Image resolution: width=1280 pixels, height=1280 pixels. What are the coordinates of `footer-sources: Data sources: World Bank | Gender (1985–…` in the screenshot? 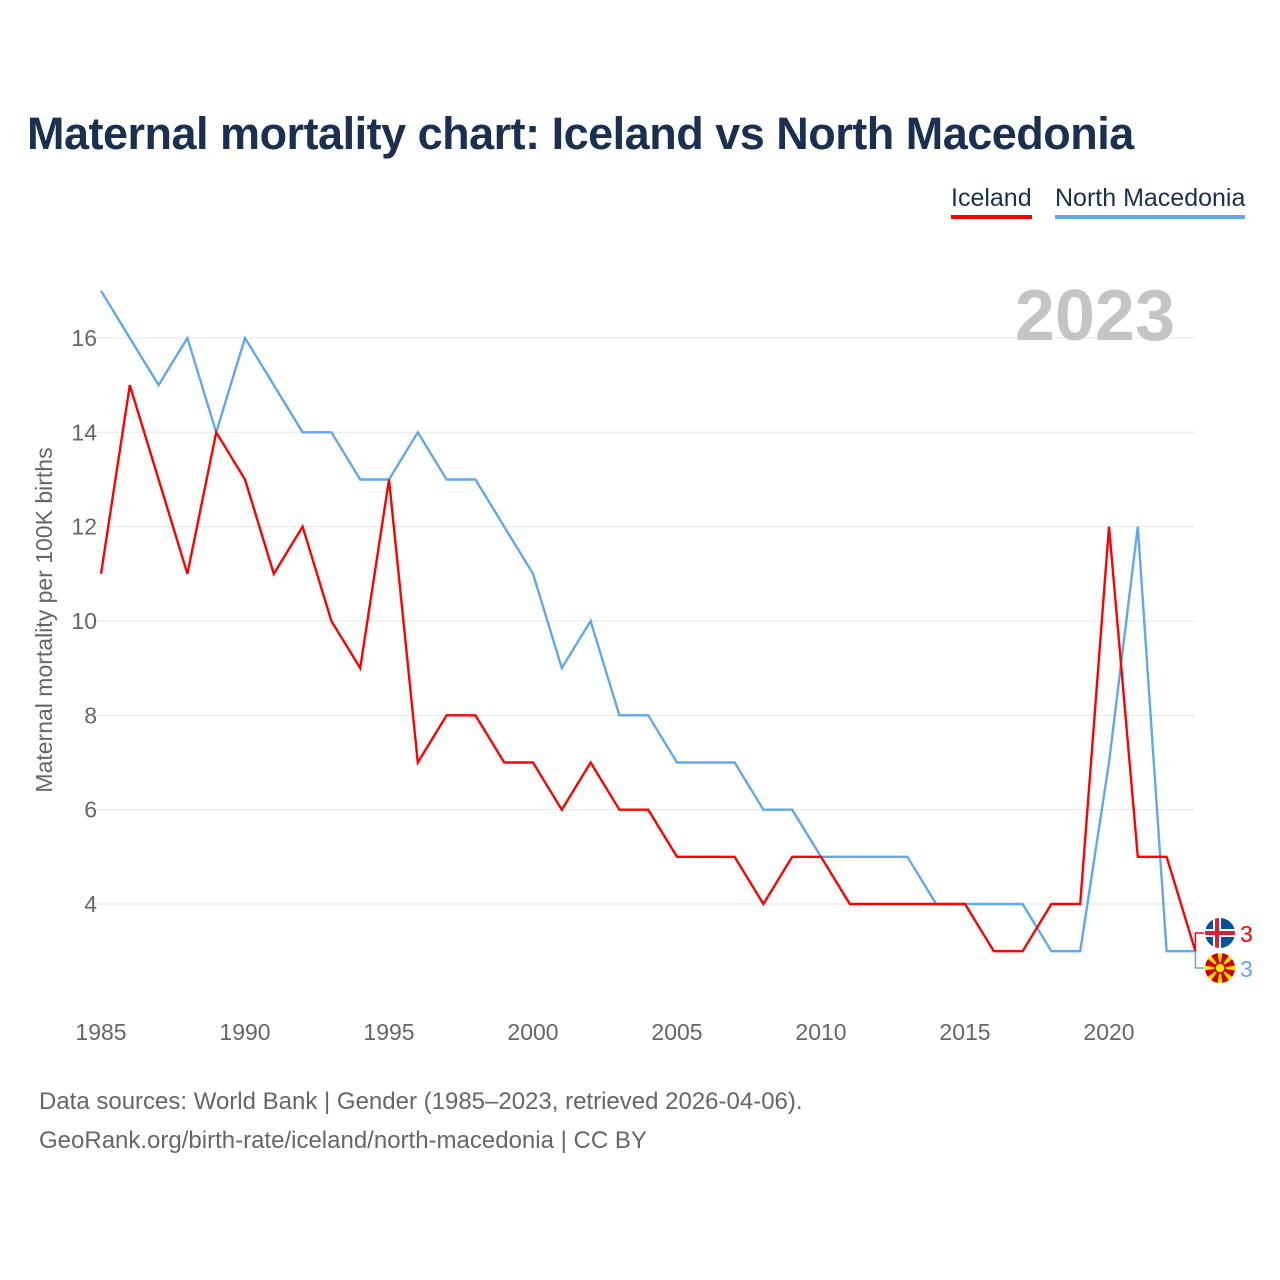 It's located at (421, 1101).